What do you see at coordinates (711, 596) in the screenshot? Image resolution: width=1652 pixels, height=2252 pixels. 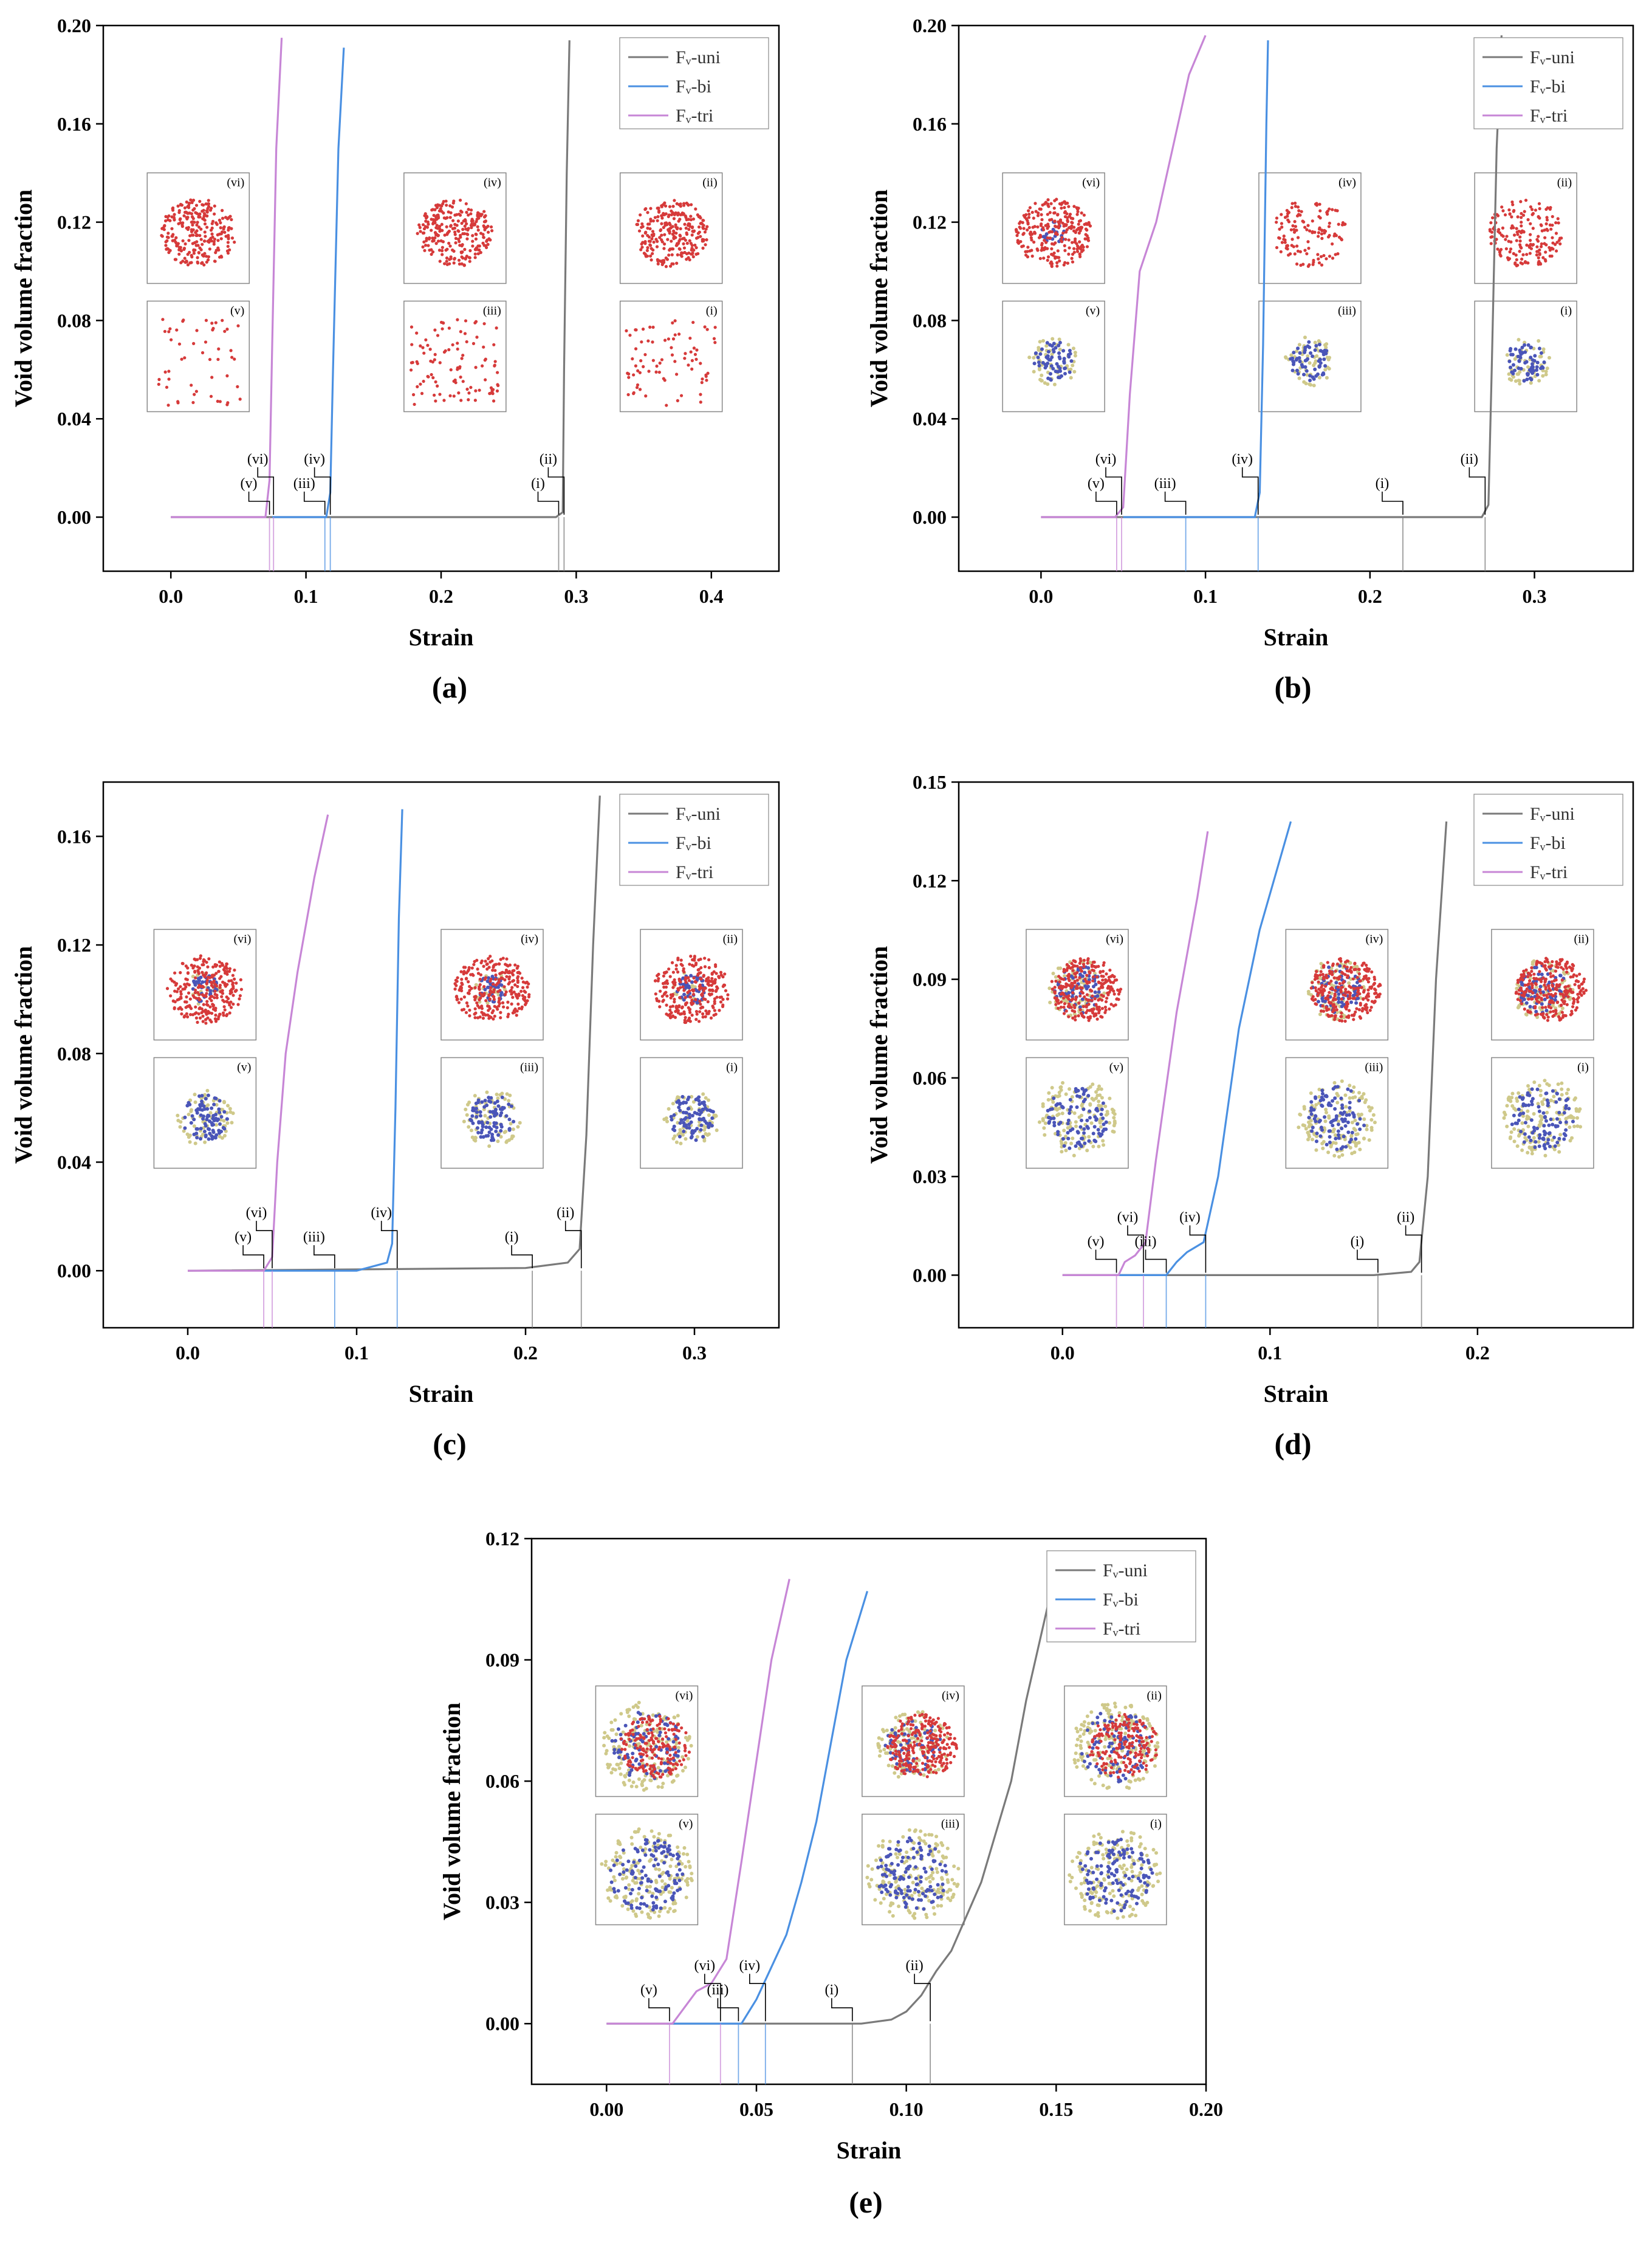 I see `x-tick-label: 0.4` at bounding box center [711, 596].